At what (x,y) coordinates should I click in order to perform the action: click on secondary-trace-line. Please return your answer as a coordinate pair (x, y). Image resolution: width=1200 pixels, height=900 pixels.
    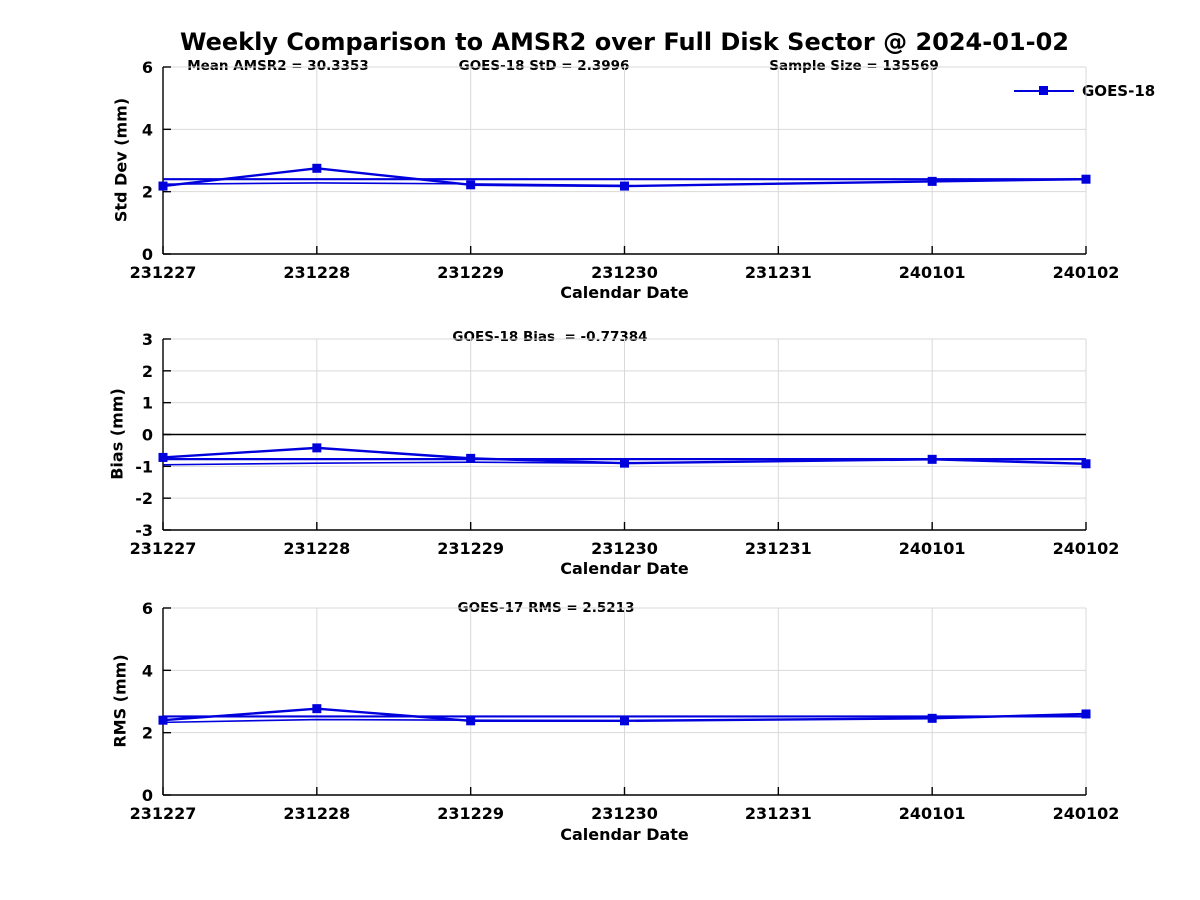
    Looking at the image, I should click on (393, 463).